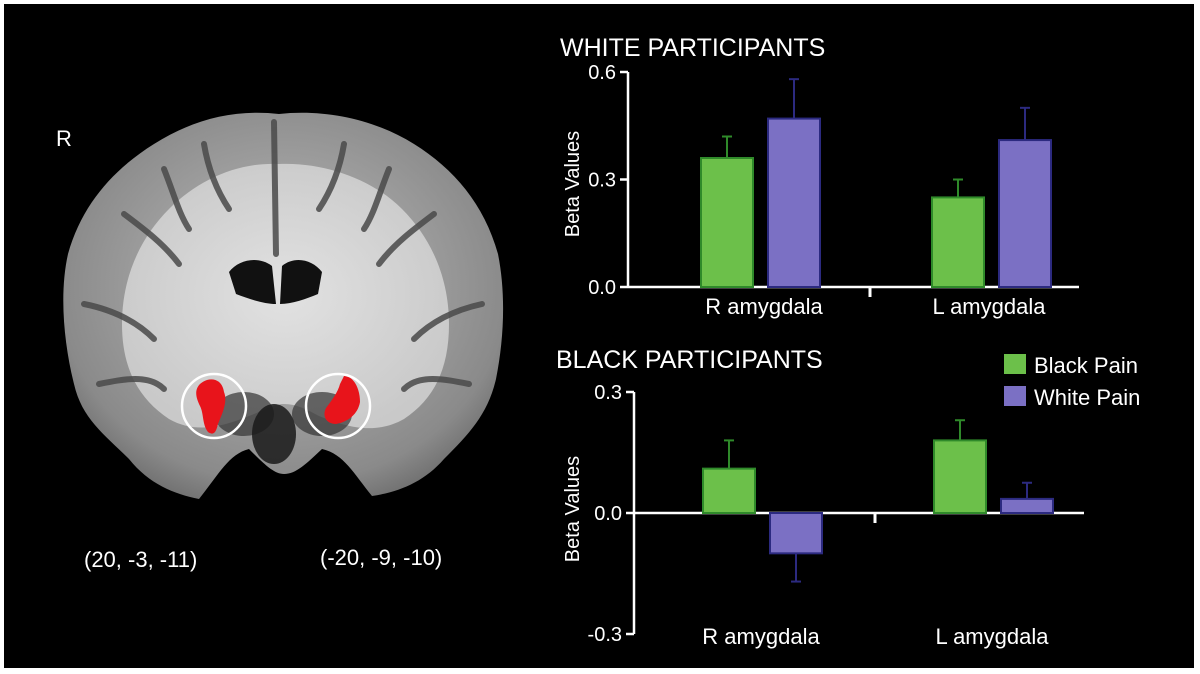 The height and width of the screenshot is (674, 1200). Describe the element at coordinates (274, 434) in the screenshot. I see `brainstem-gap` at that location.